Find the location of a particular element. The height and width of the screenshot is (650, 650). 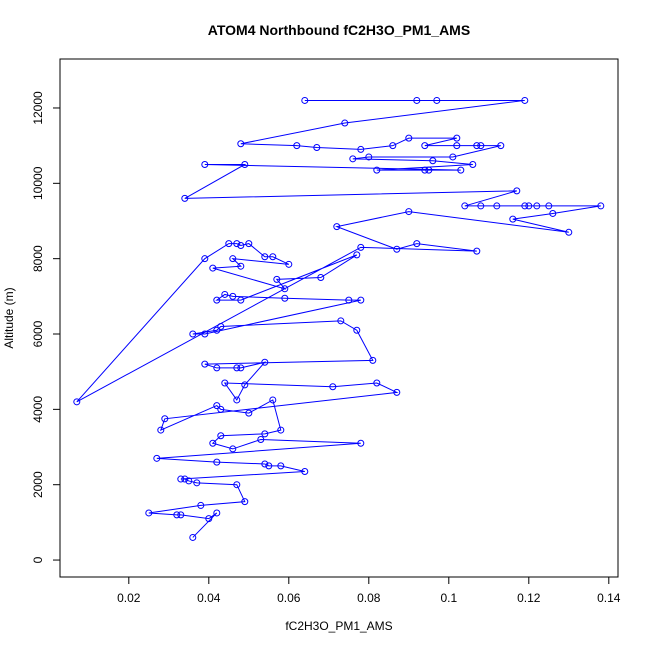

y-tick-label: 12000 is located at coordinates (38, 108).